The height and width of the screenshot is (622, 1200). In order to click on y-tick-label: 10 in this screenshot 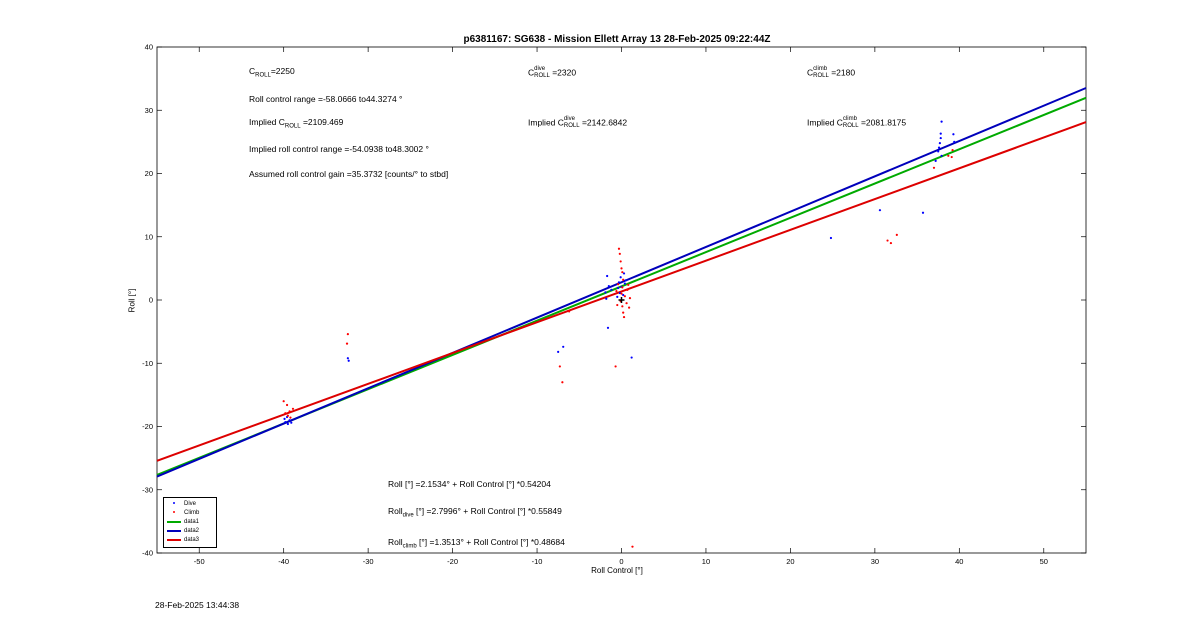, I will do `click(149, 236)`.